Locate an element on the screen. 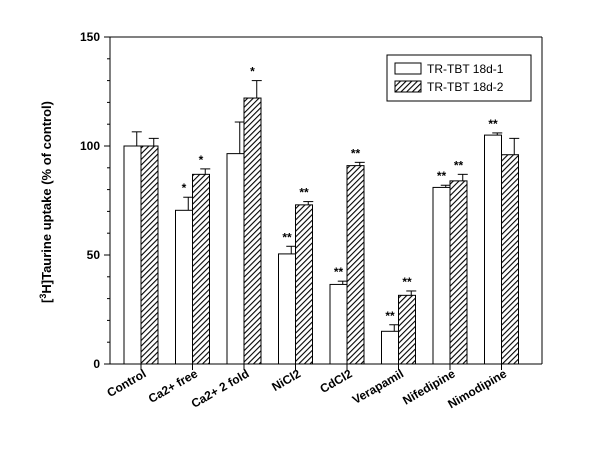  significance-marker-2-2: * is located at coordinates (201, 160).